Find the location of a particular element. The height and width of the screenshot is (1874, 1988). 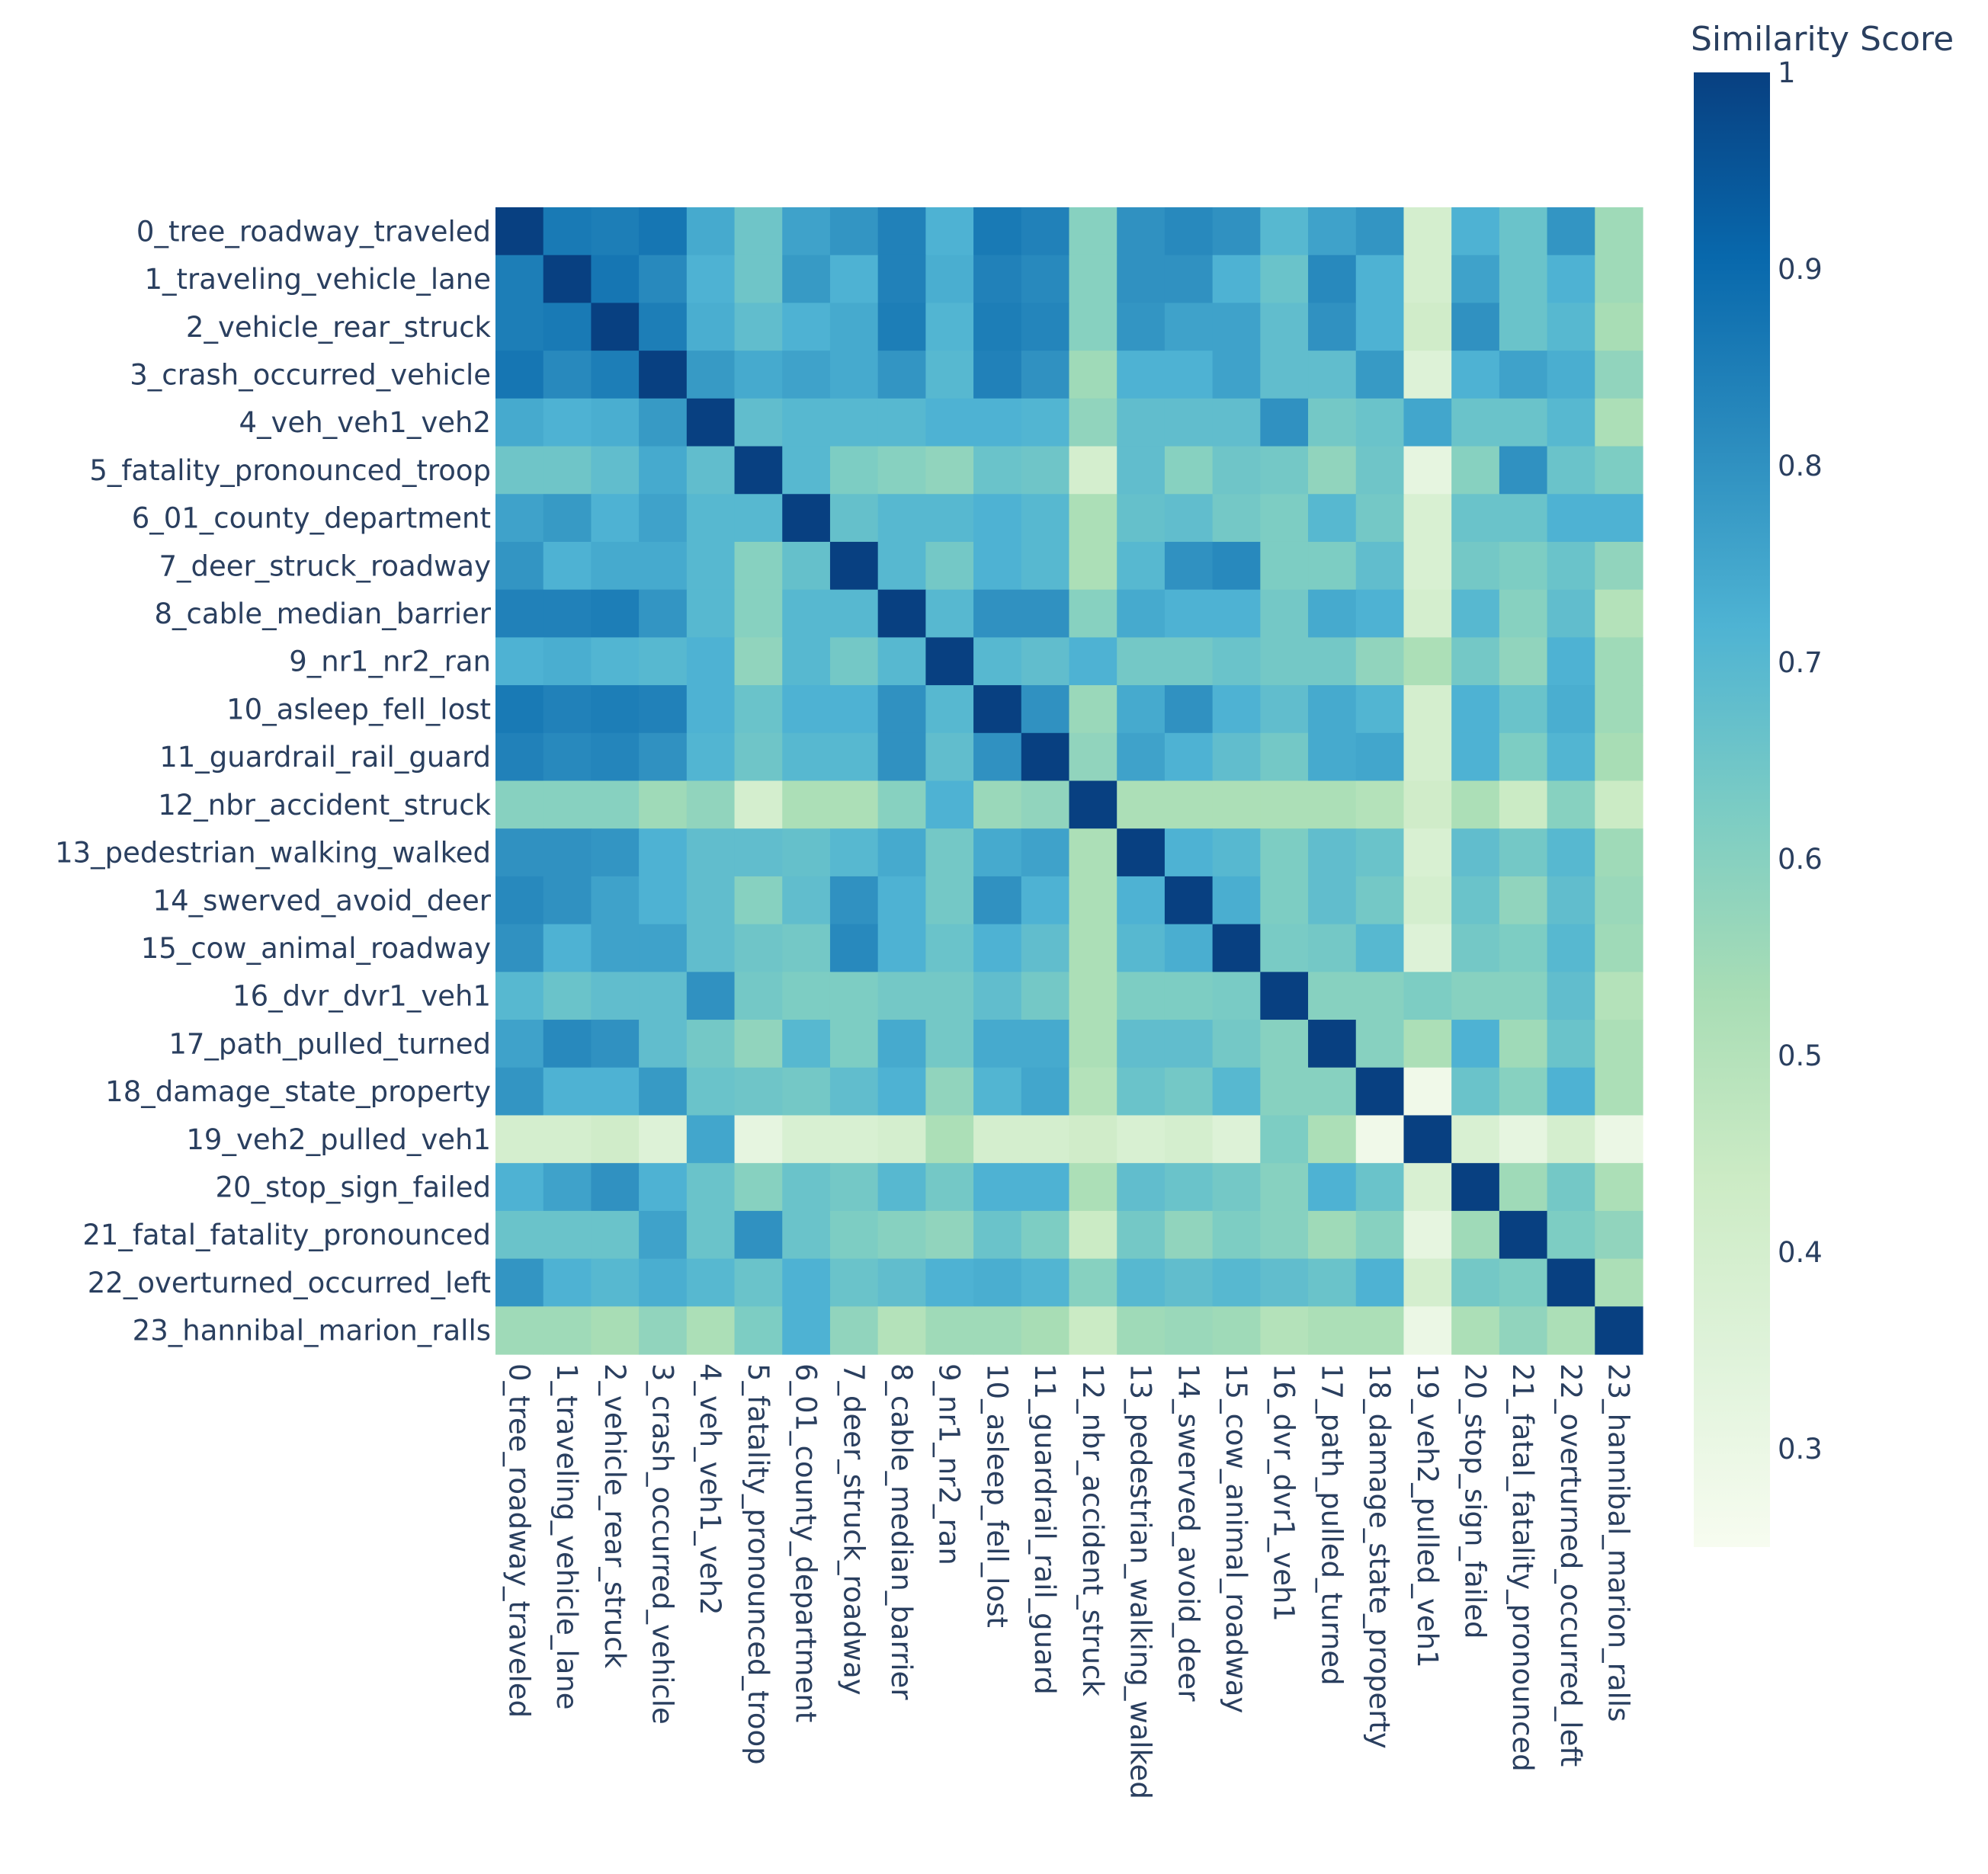

x-tick-label: 21_fatal_fatality_pronounced is located at coordinates (1522, 1567).